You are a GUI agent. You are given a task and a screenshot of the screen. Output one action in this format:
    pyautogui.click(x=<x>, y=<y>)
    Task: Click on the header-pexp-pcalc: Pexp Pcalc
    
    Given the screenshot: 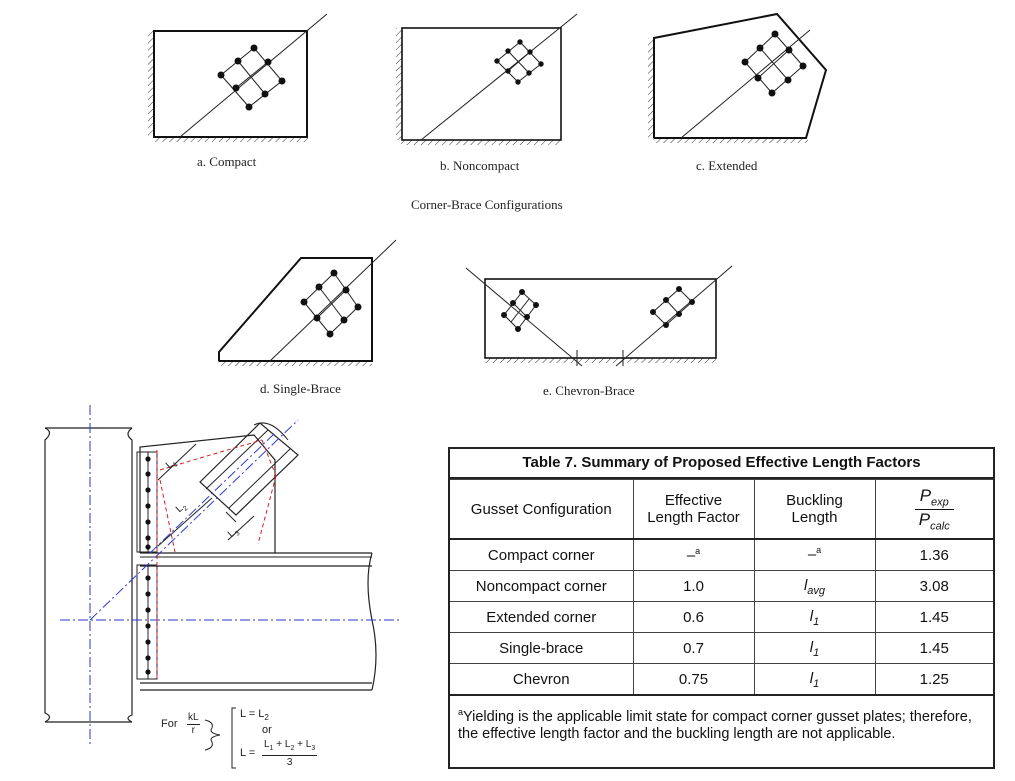 What is the action you would take?
    pyautogui.click(x=933, y=509)
    